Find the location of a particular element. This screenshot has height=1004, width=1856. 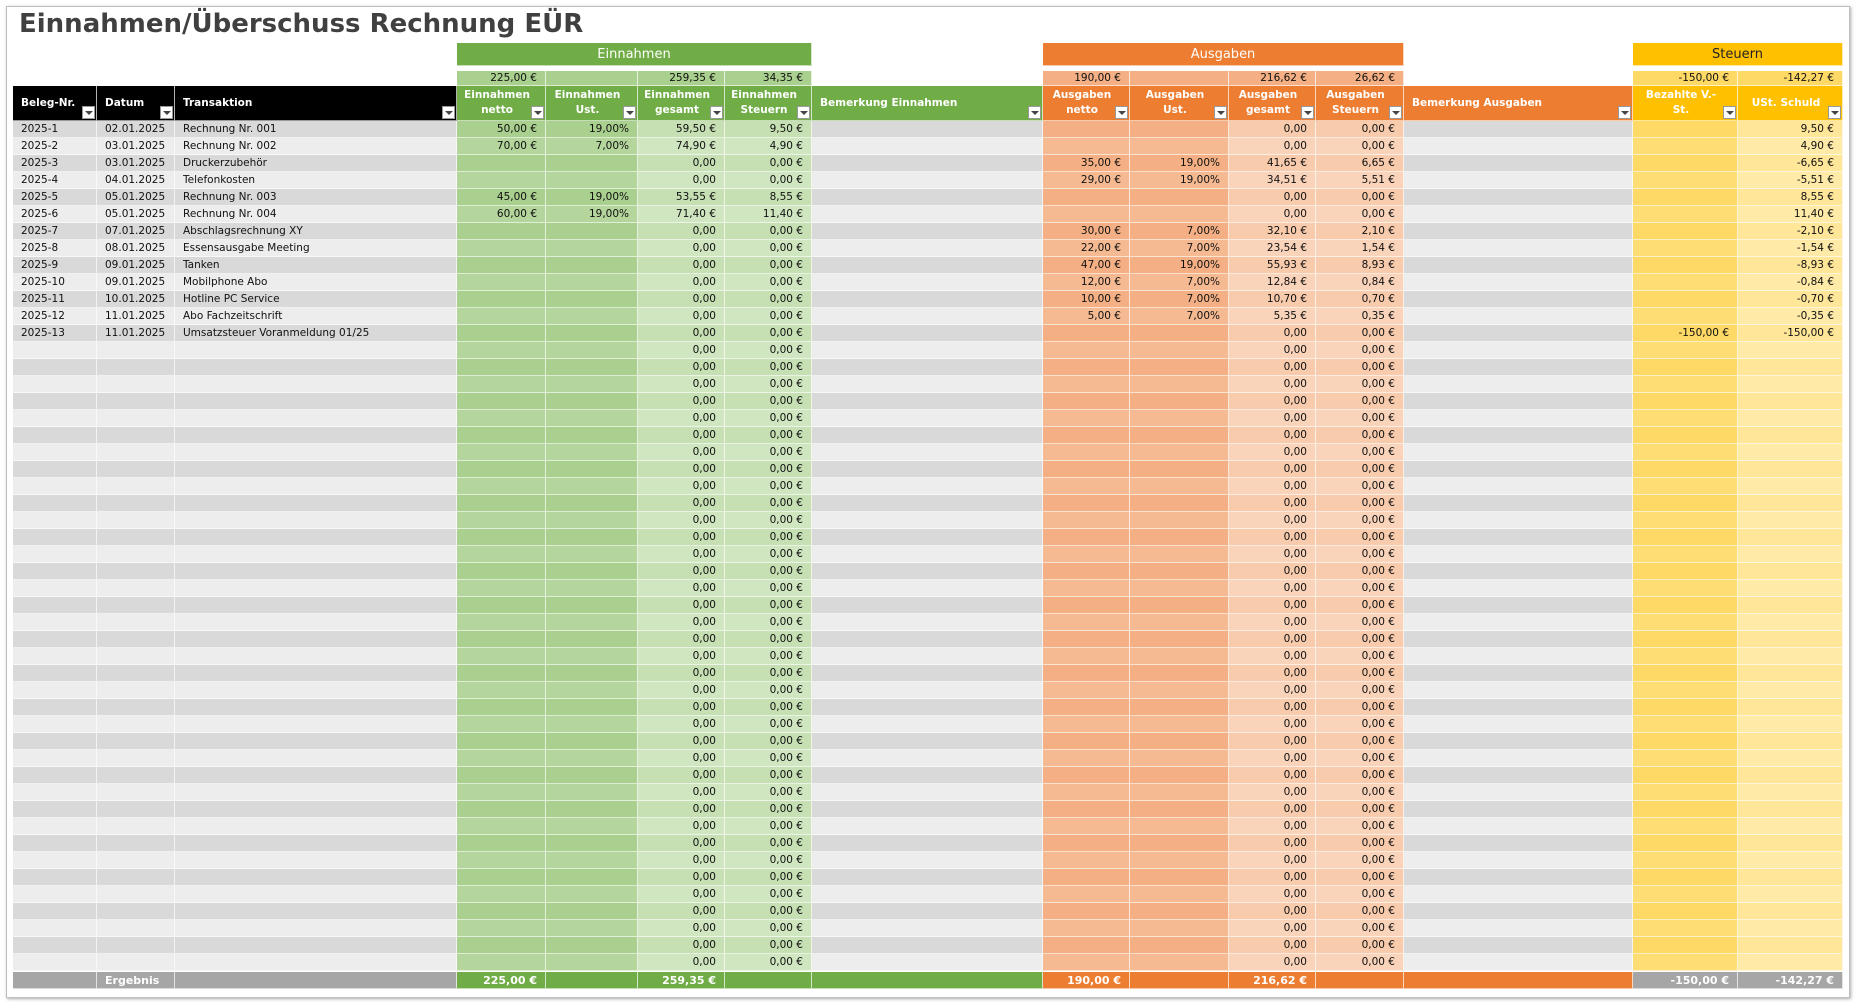

cell: 11,40 € is located at coordinates (768, 214).